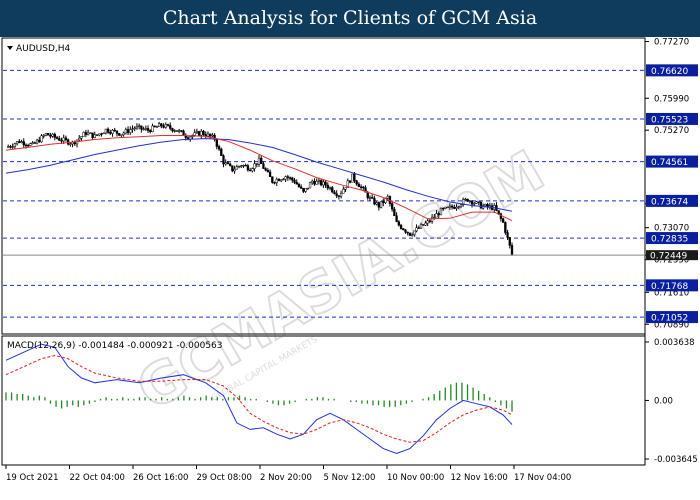  Describe the element at coordinates (259, 175) in the screenshot. I see `ma-blue-line` at that location.